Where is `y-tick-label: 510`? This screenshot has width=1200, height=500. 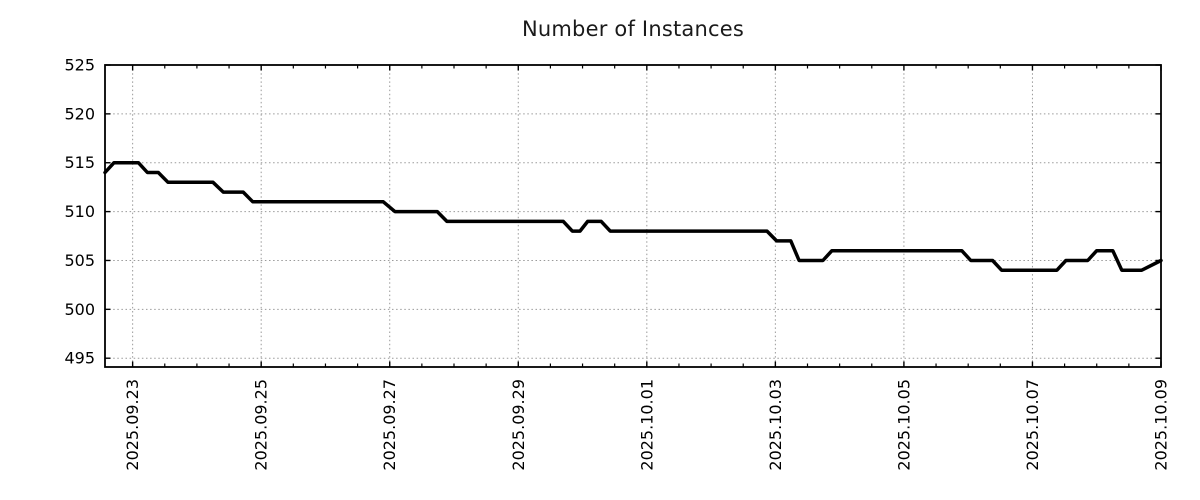
y-tick-label: 510 is located at coordinates (79, 211).